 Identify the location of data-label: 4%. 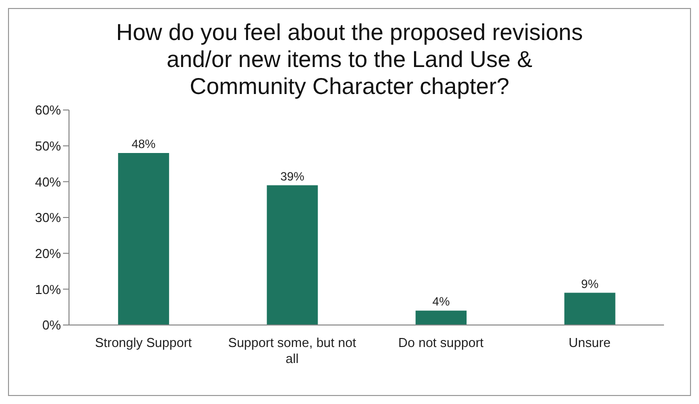
(441, 301).